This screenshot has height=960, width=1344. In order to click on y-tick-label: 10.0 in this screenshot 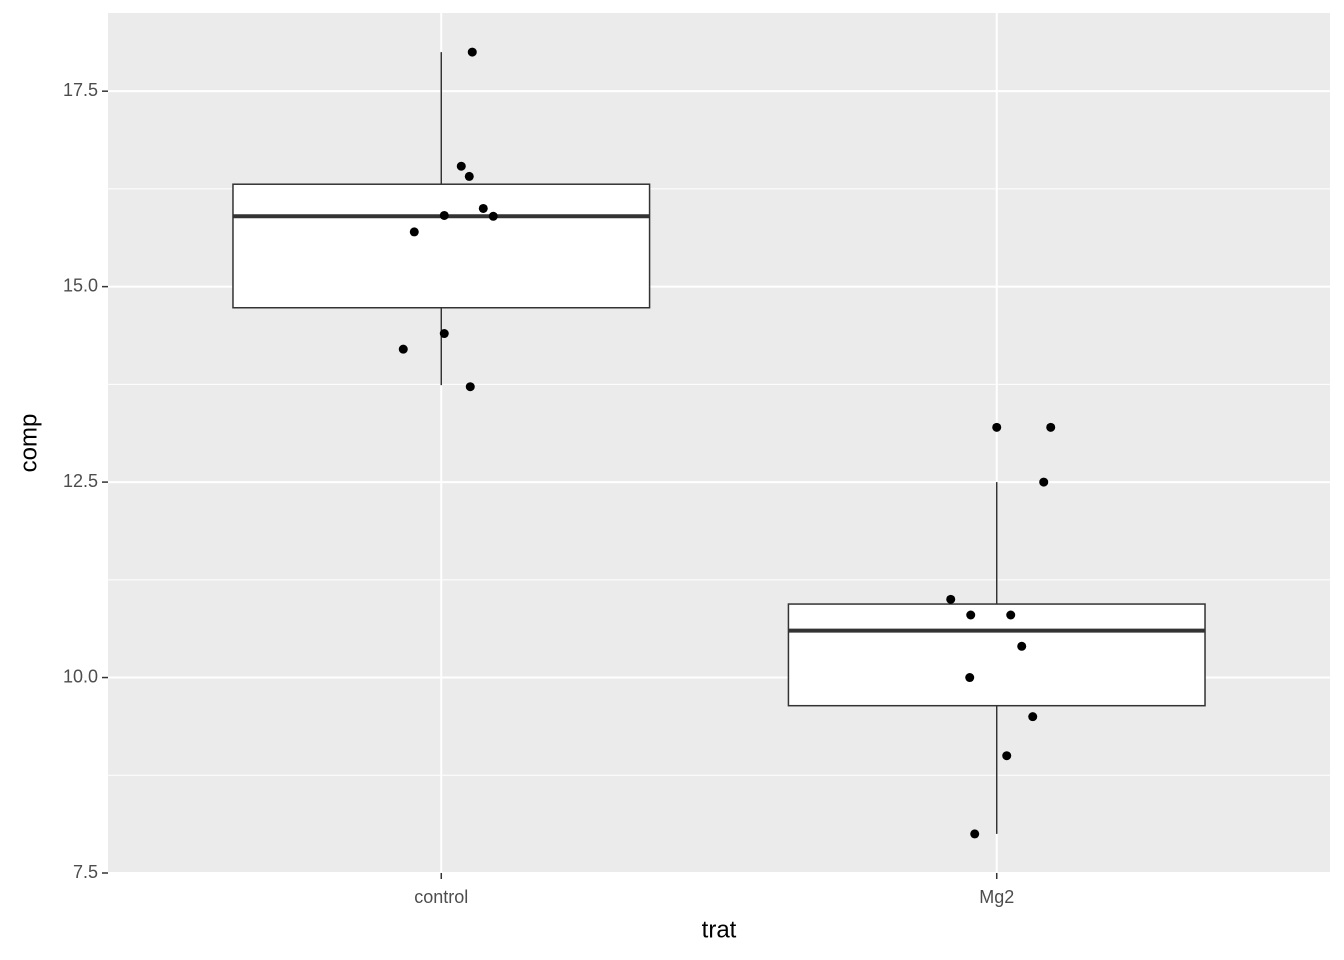, I will do `click(80, 676)`.